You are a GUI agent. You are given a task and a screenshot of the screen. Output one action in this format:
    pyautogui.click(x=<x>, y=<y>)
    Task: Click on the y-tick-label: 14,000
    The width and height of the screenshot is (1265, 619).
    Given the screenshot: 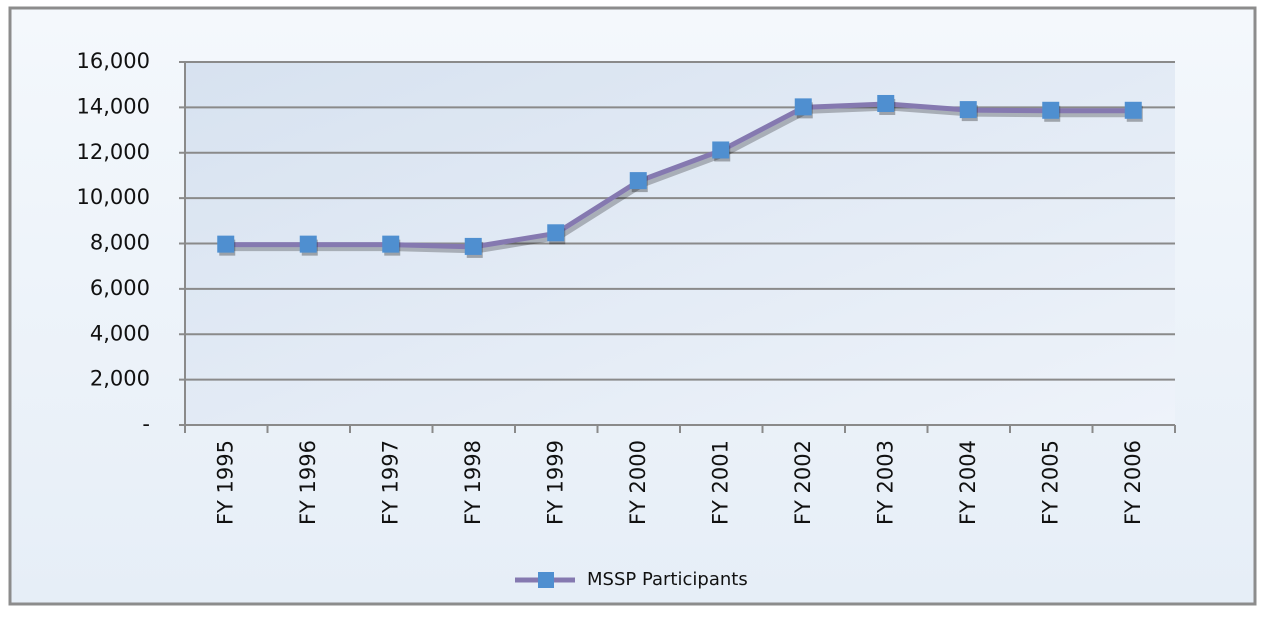 What is the action you would take?
    pyautogui.click(x=113, y=106)
    